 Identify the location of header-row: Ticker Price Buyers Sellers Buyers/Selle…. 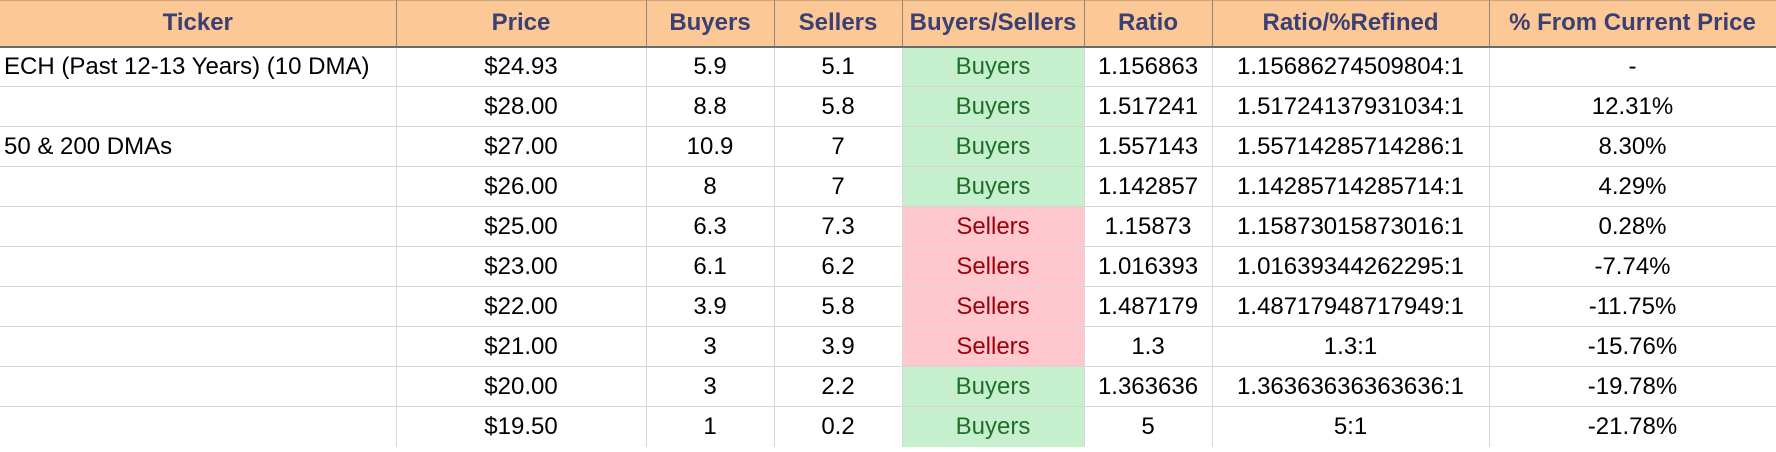
(888, 24).